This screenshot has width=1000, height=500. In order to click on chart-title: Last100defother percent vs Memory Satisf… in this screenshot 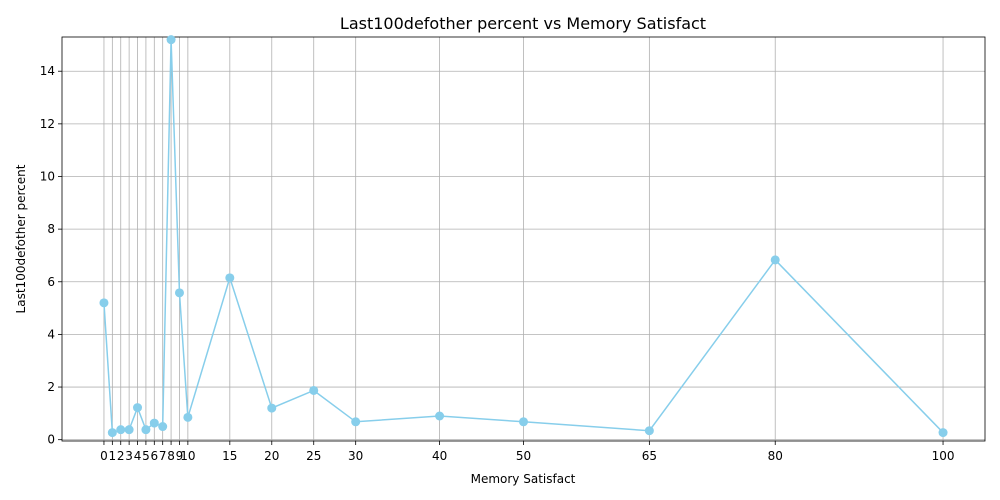, I will do `click(523, 23)`.